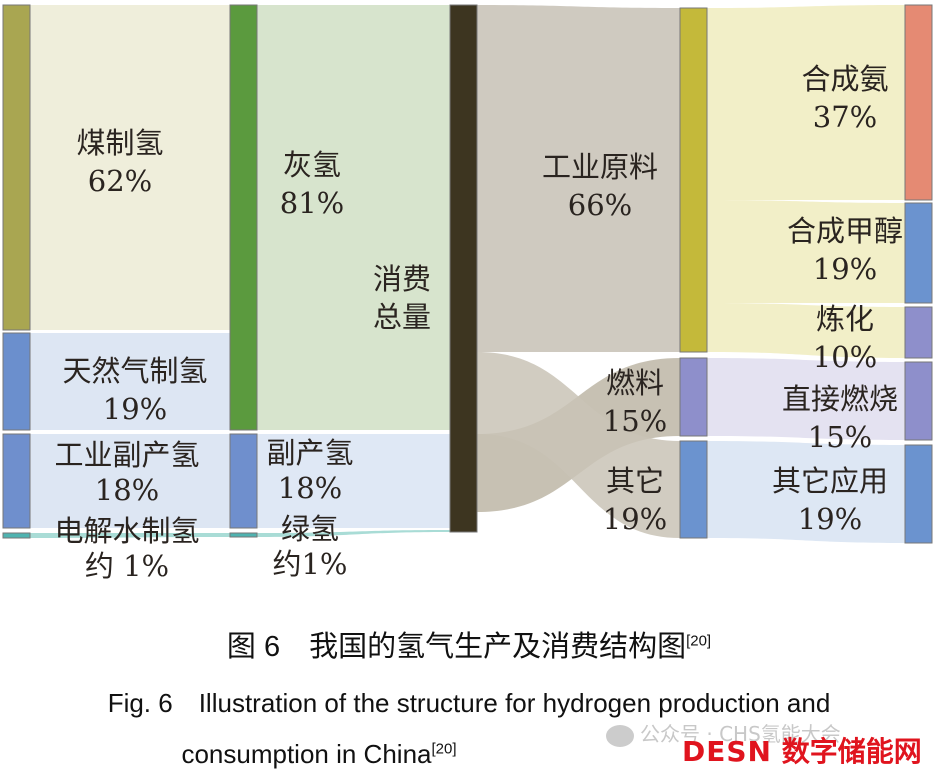 This screenshot has width=938, height=776. I want to click on node-byprod1, so click(16, 481).